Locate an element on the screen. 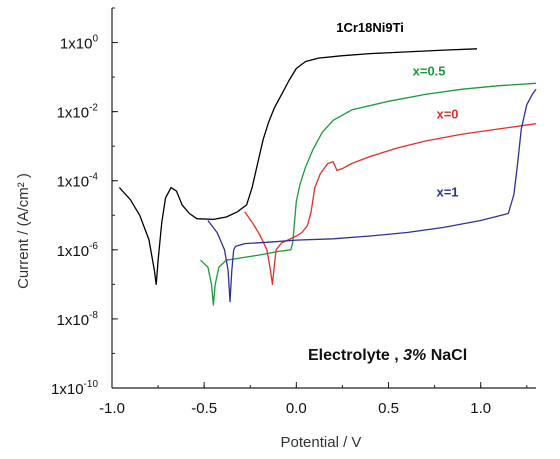  series-label-3: x=1 is located at coordinates (447, 191).